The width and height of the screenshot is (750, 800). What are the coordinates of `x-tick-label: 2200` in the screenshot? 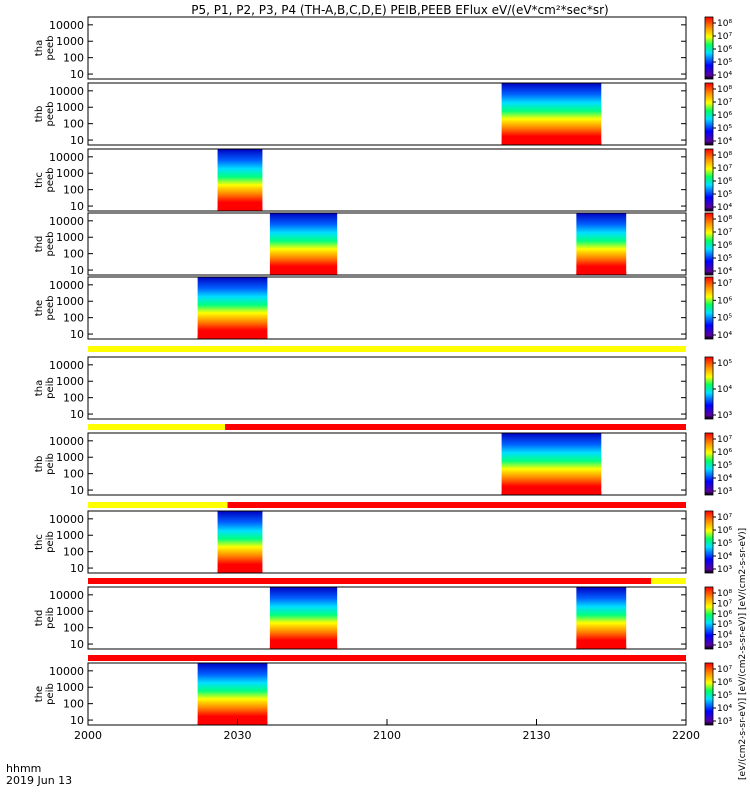 It's located at (686, 735).